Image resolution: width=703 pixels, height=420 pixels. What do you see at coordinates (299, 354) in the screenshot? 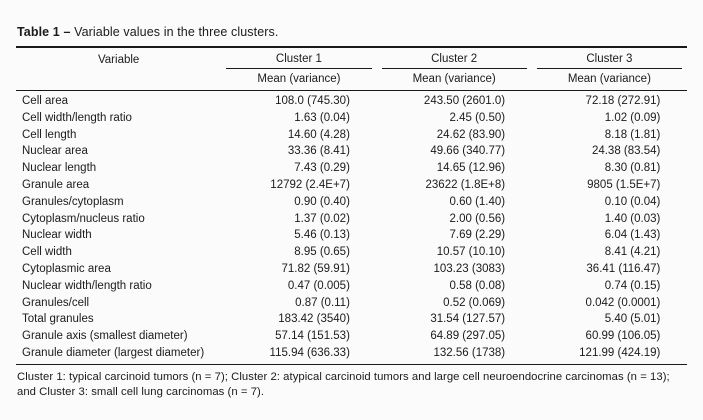
I see `cluster1-cell: 115.94 (636.33)` at bounding box center [299, 354].